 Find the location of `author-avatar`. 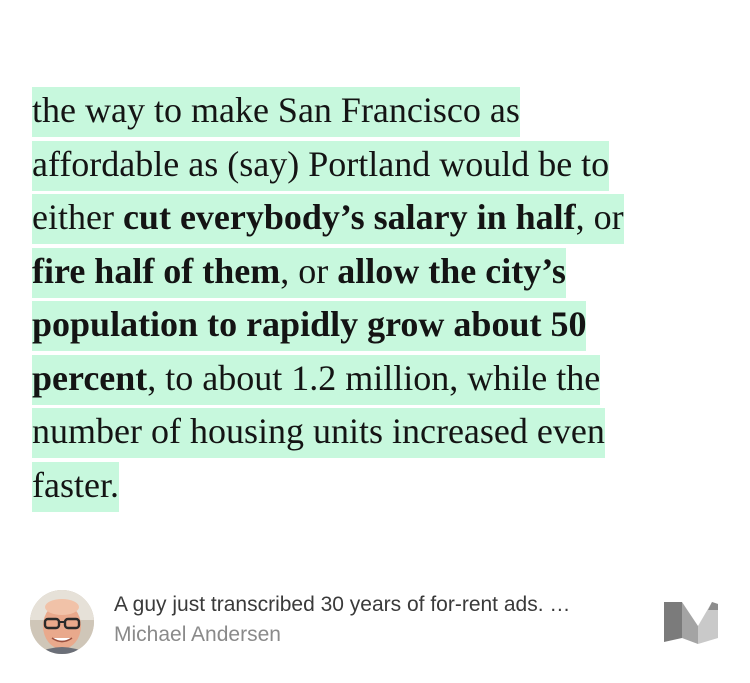

author-avatar is located at coordinates (62, 622).